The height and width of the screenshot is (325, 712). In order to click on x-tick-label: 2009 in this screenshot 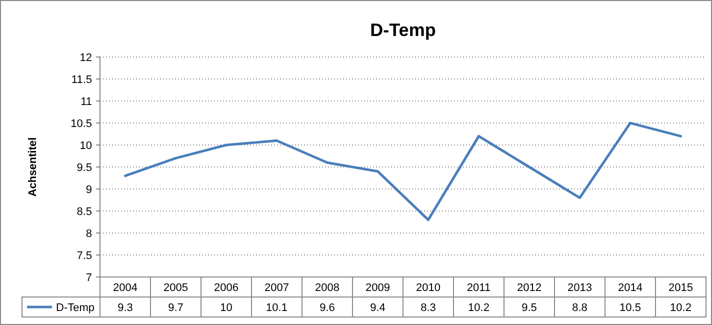, I will do `click(378, 288)`.